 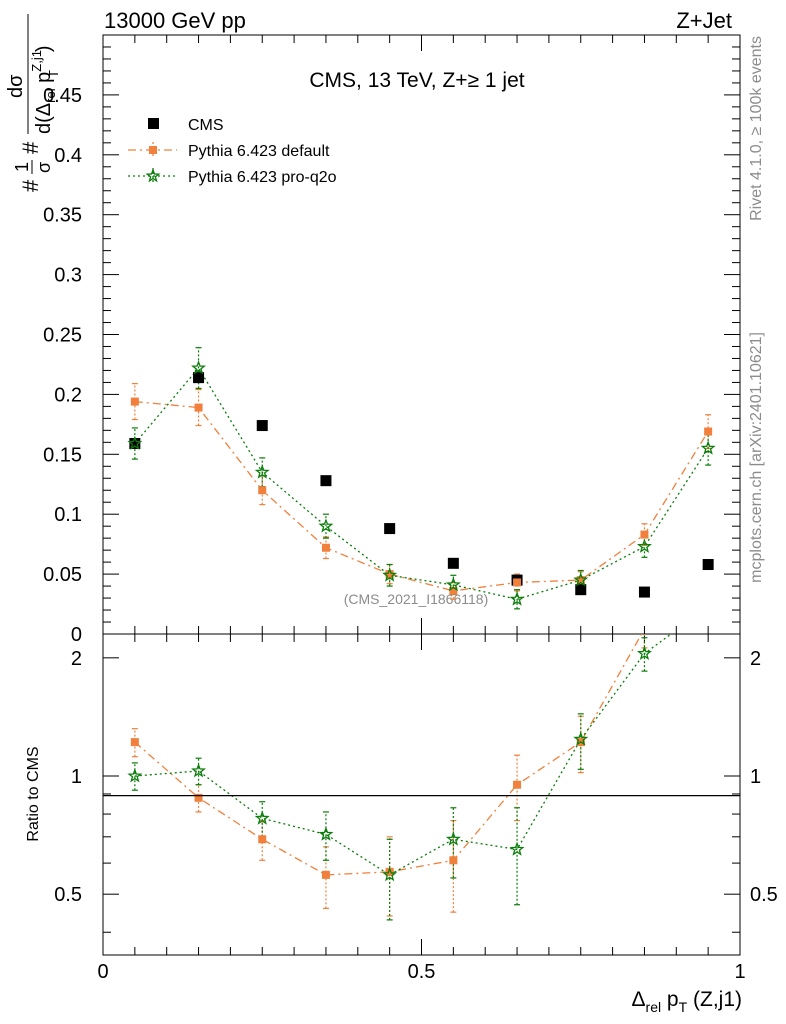 I want to click on ratio-tick-label-right: 0.5, so click(x=764, y=895).